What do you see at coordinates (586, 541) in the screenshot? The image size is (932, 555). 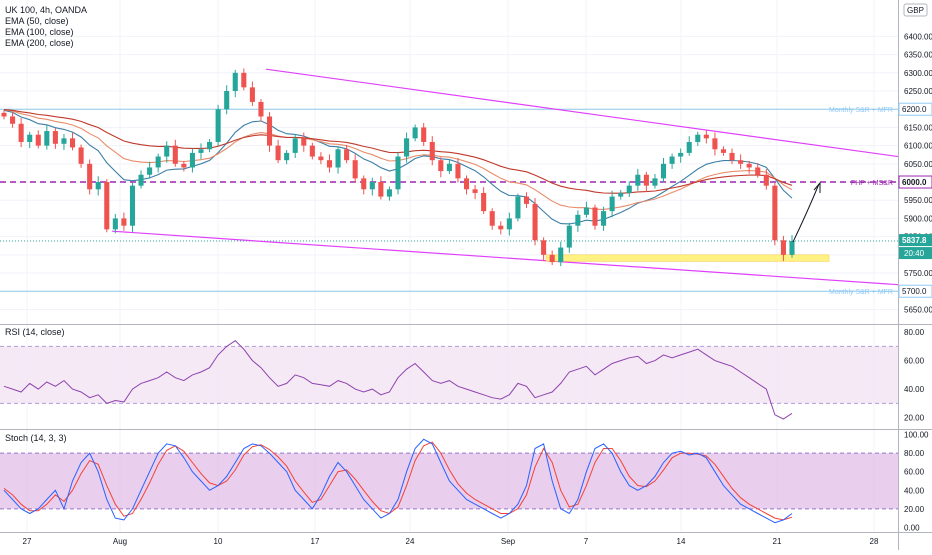 I see `time-tick-label: 7` at bounding box center [586, 541].